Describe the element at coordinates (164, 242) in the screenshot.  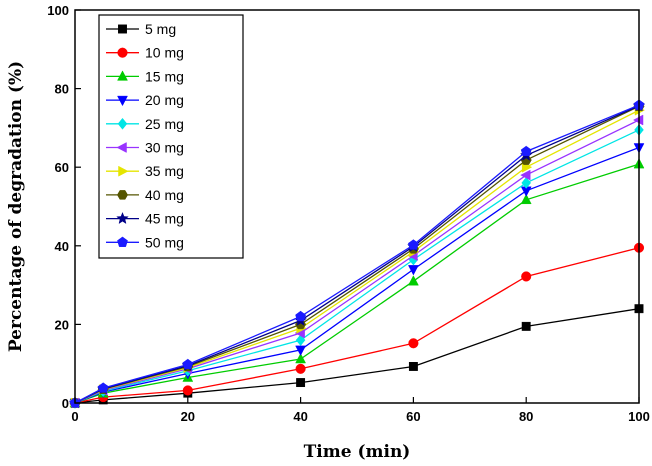
I see `legend-label: 50 mg` at that location.